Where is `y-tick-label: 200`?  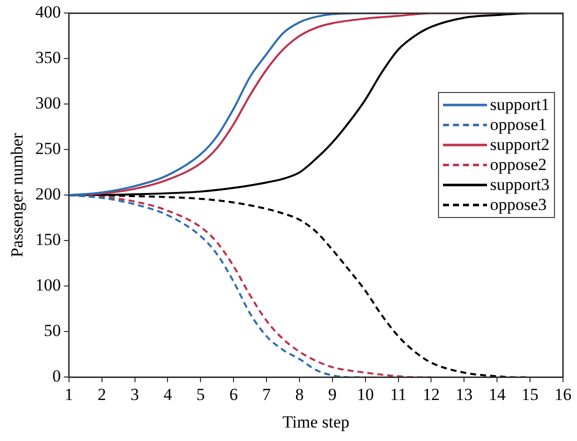
y-tick-label: 200 is located at coordinates (48, 194).